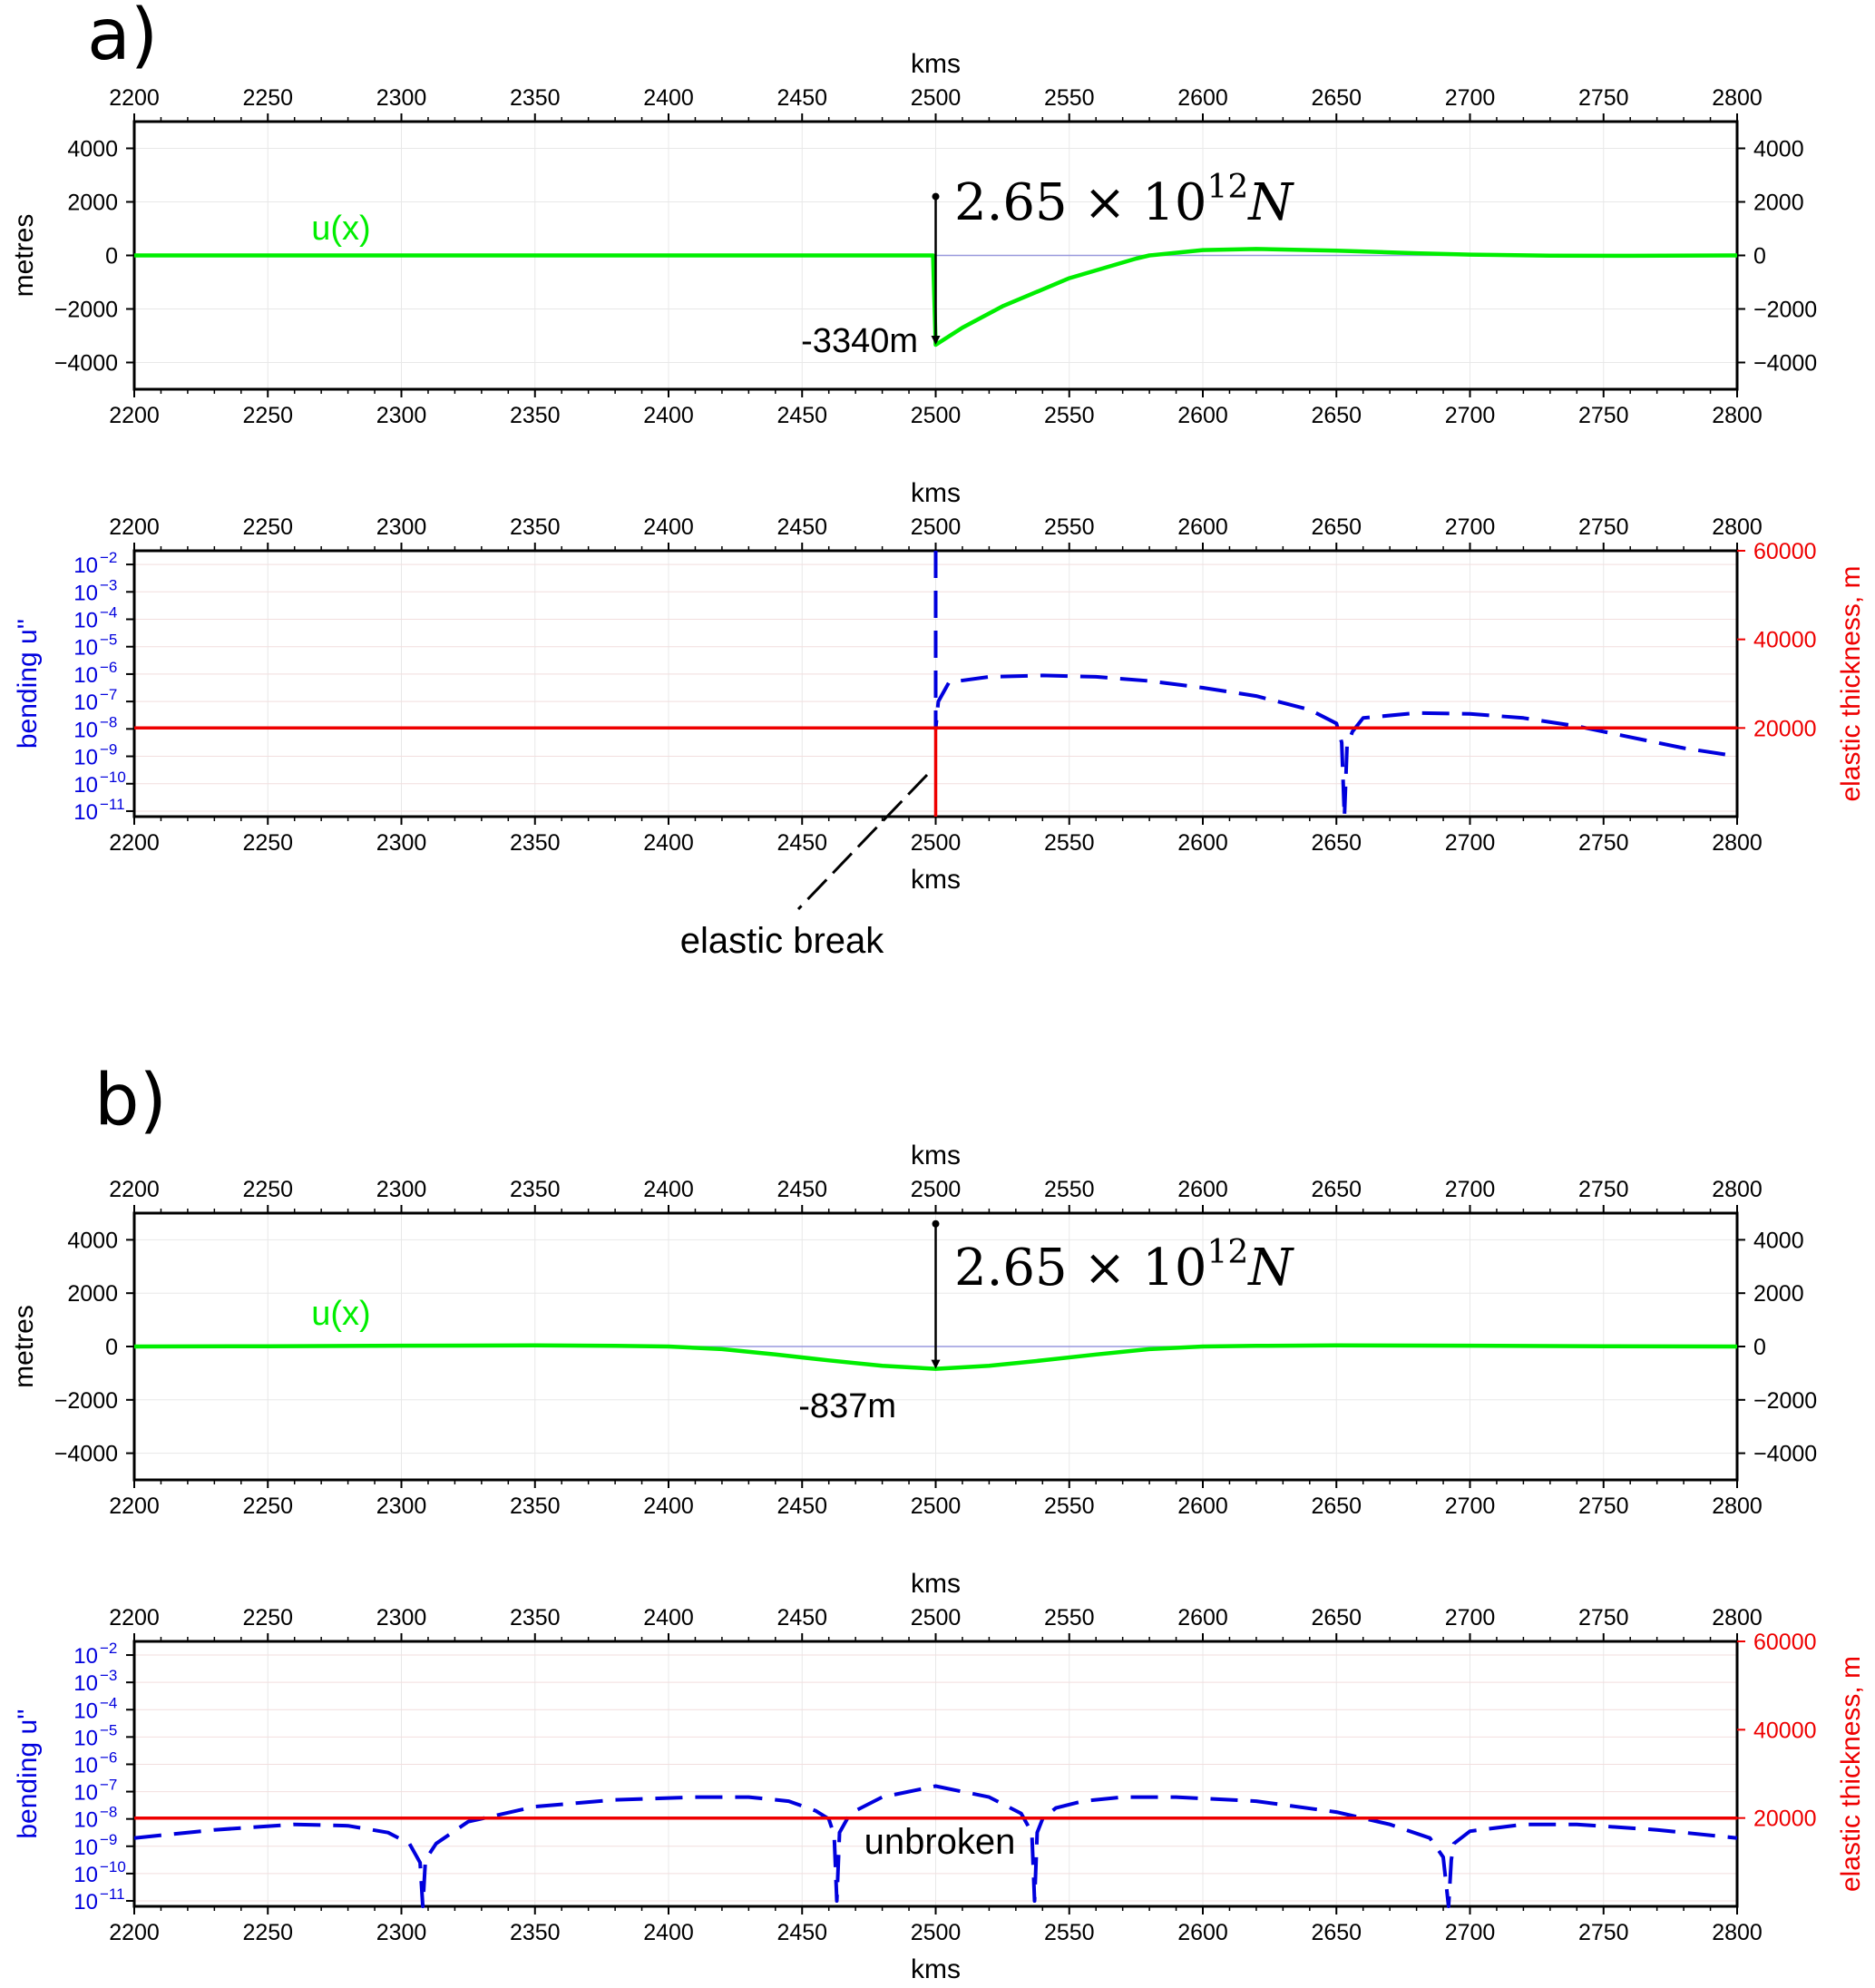 This screenshot has height=1988, width=1875. What do you see at coordinates (340, 1314) in the screenshot?
I see `series-label-b: u(x)` at bounding box center [340, 1314].